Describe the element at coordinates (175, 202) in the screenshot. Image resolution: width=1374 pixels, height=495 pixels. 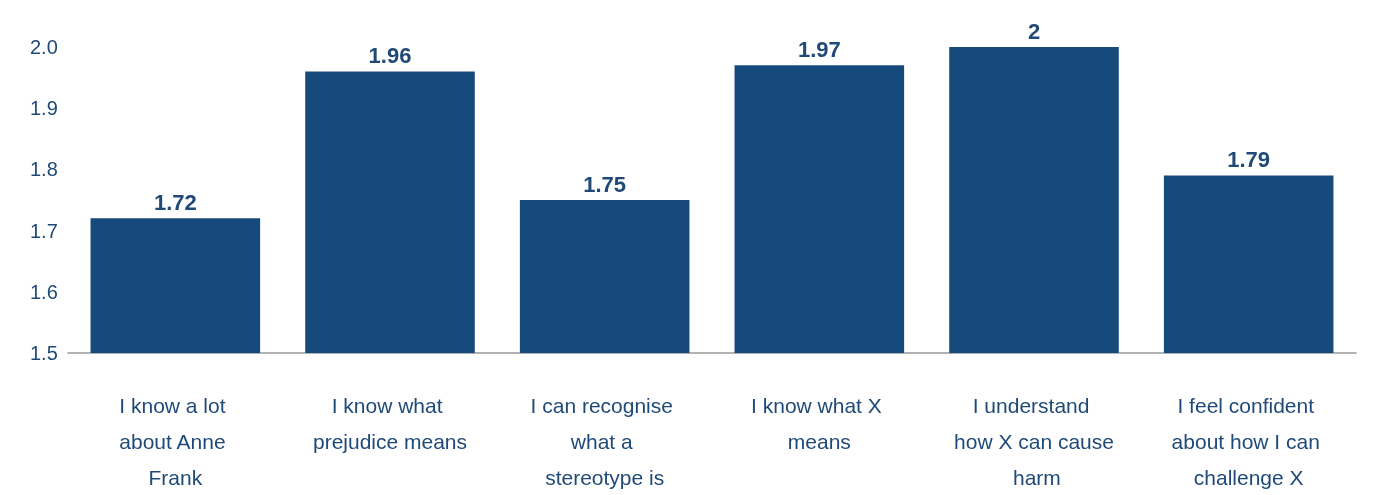
I see `data-label: 1.72` at that location.